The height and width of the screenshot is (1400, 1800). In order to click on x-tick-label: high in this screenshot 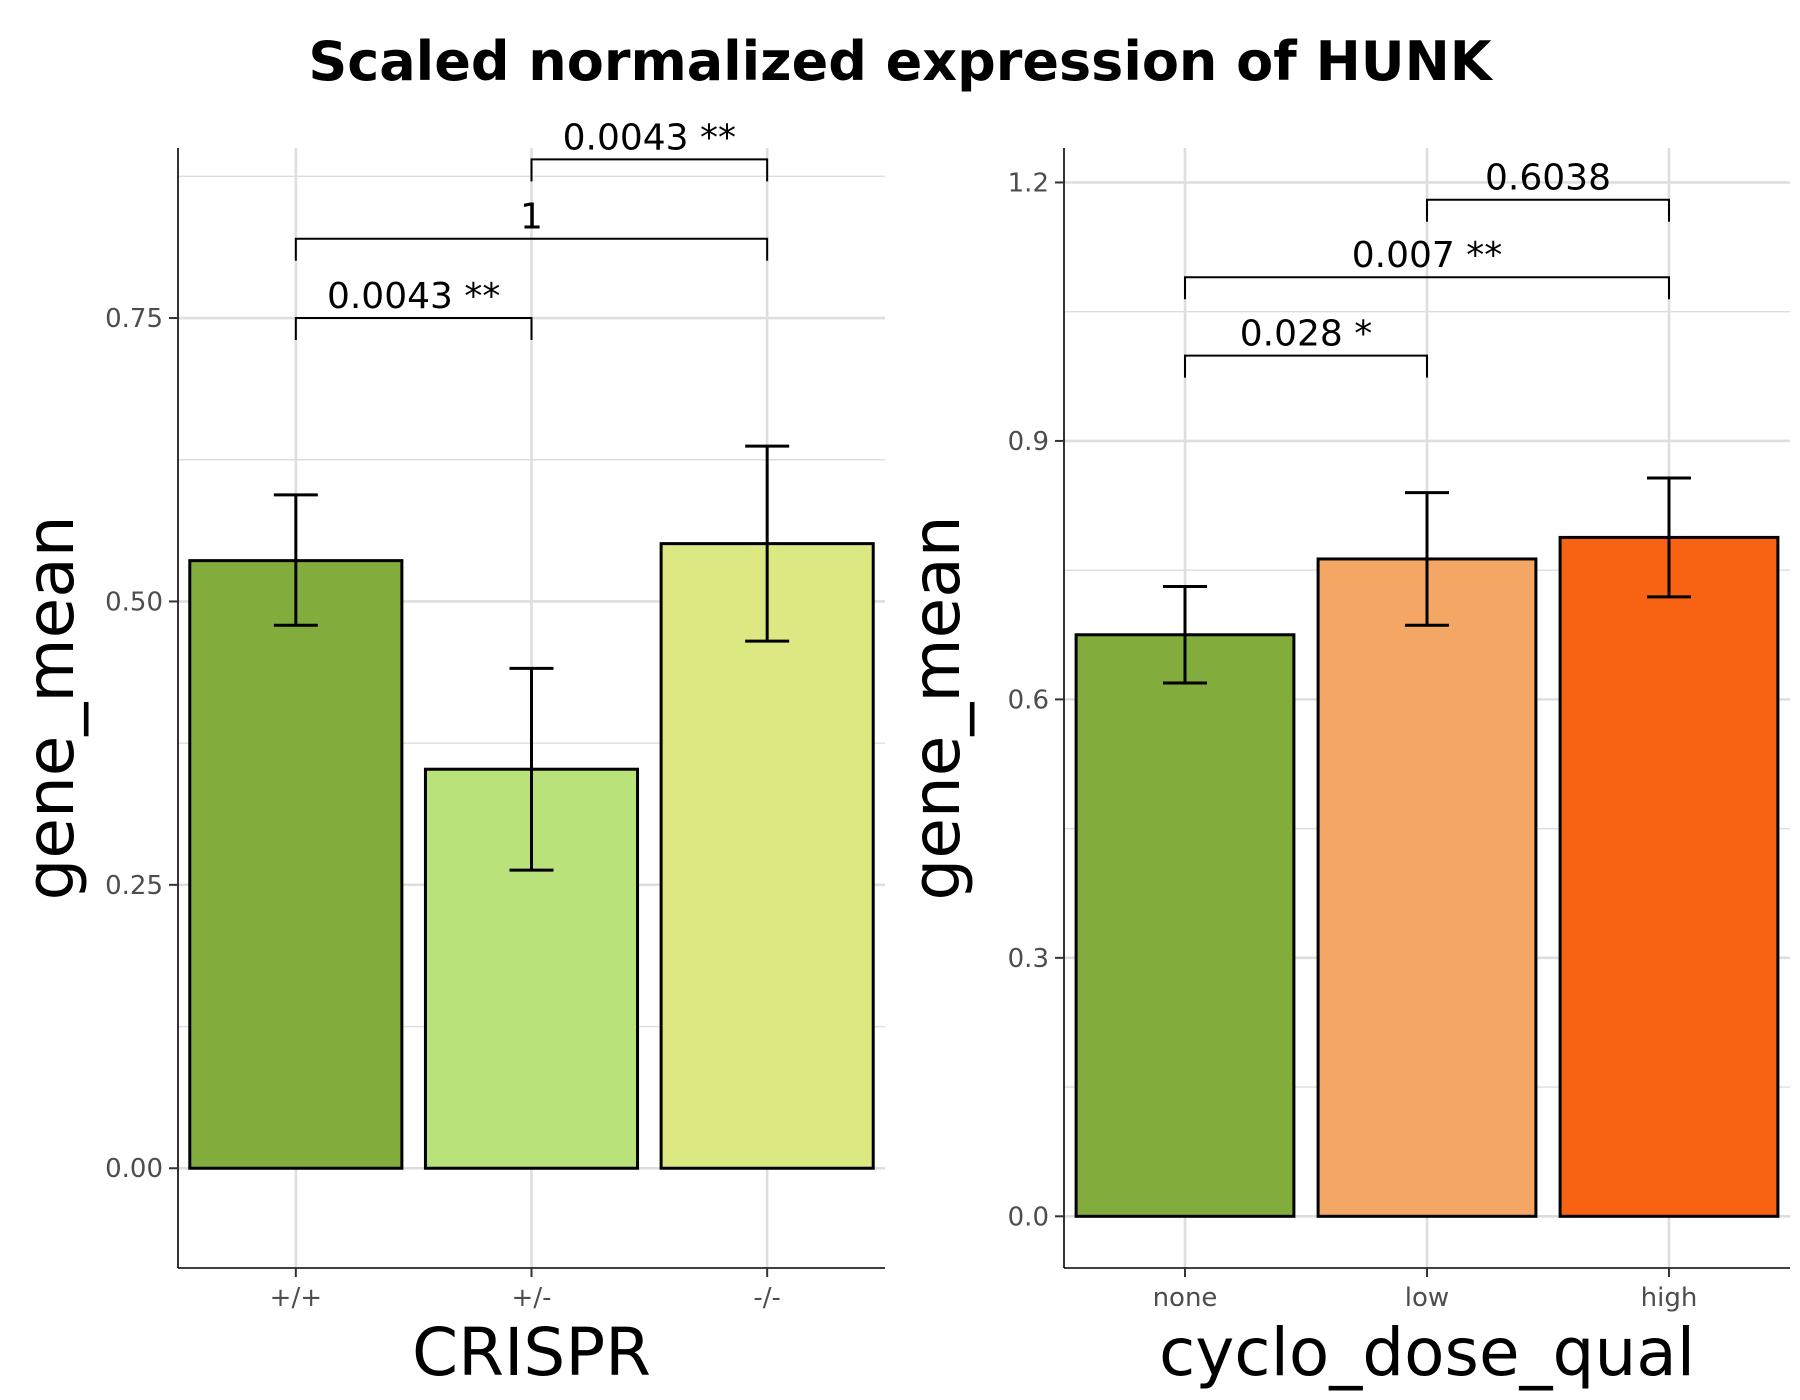, I will do `click(1669, 1298)`.